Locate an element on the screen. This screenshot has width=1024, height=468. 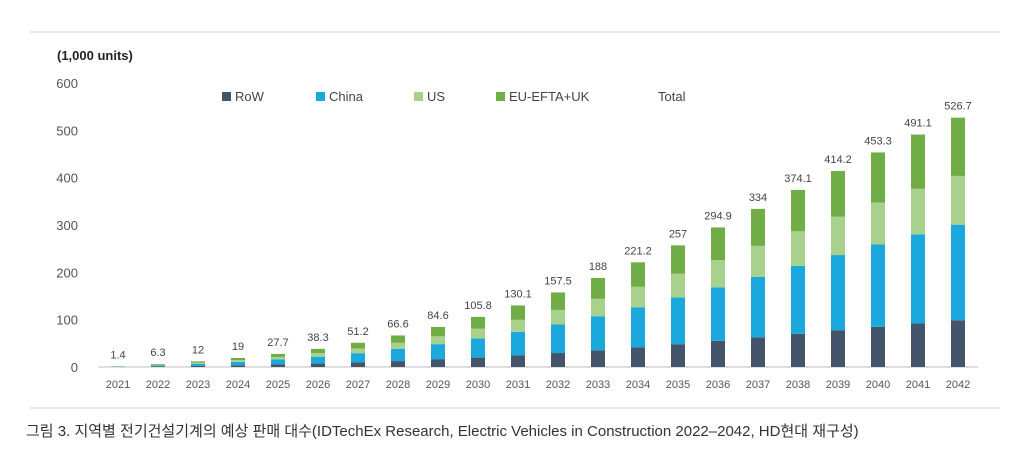
bar-segment-china-2028 is located at coordinates (398, 355).